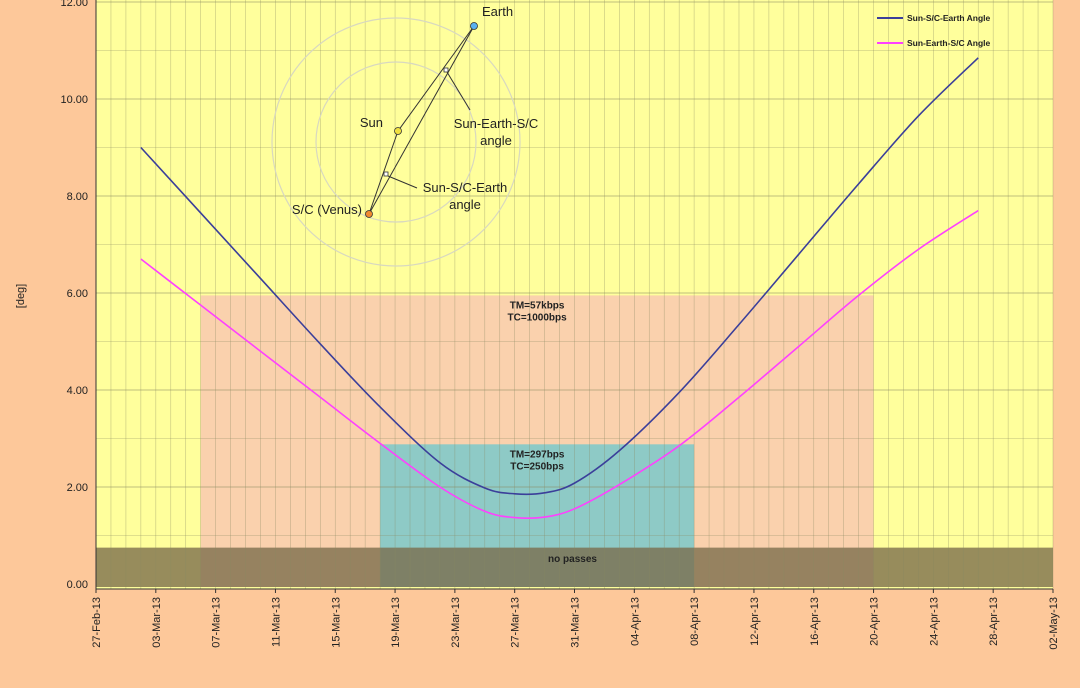  I want to click on inset-label-earth: Earth, so click(497, 11).